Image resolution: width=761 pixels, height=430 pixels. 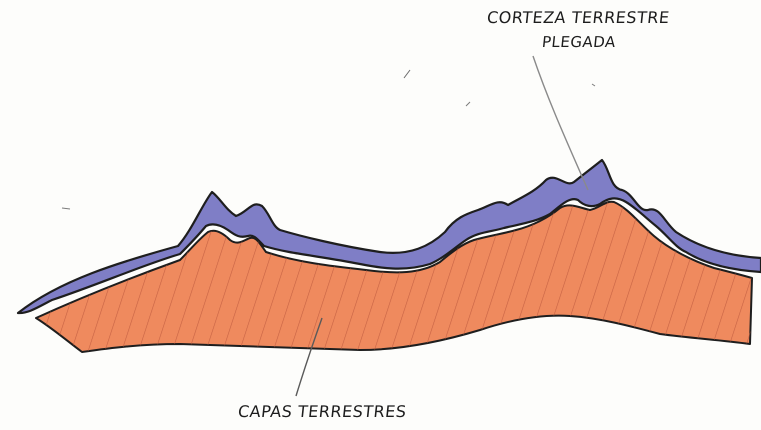 What do you see at coordinates (309, 357) in the screenshot?
I see `leader-line-layers` at bounding box center [309, 357].